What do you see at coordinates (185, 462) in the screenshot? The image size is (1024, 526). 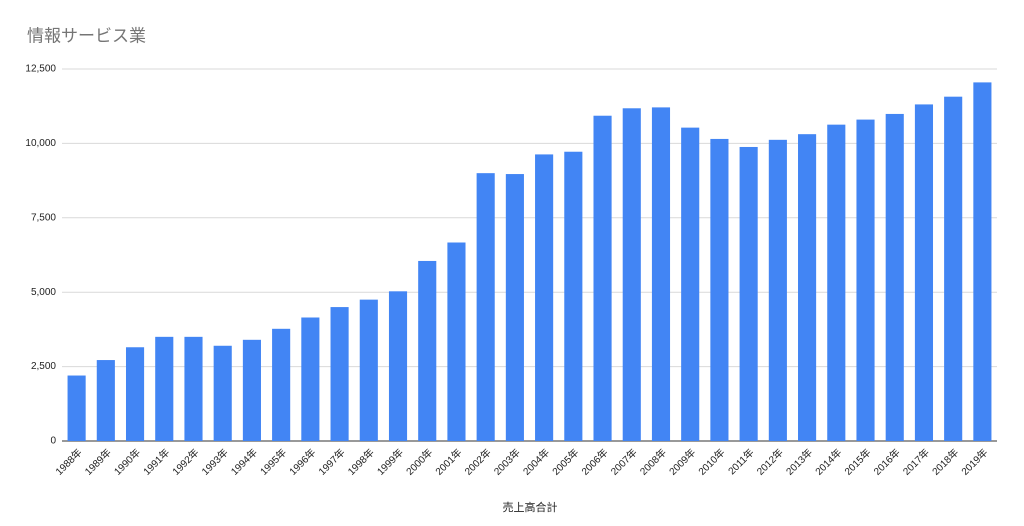 I see `x-tick-label: 1992年` at bounding box center [185, 462].